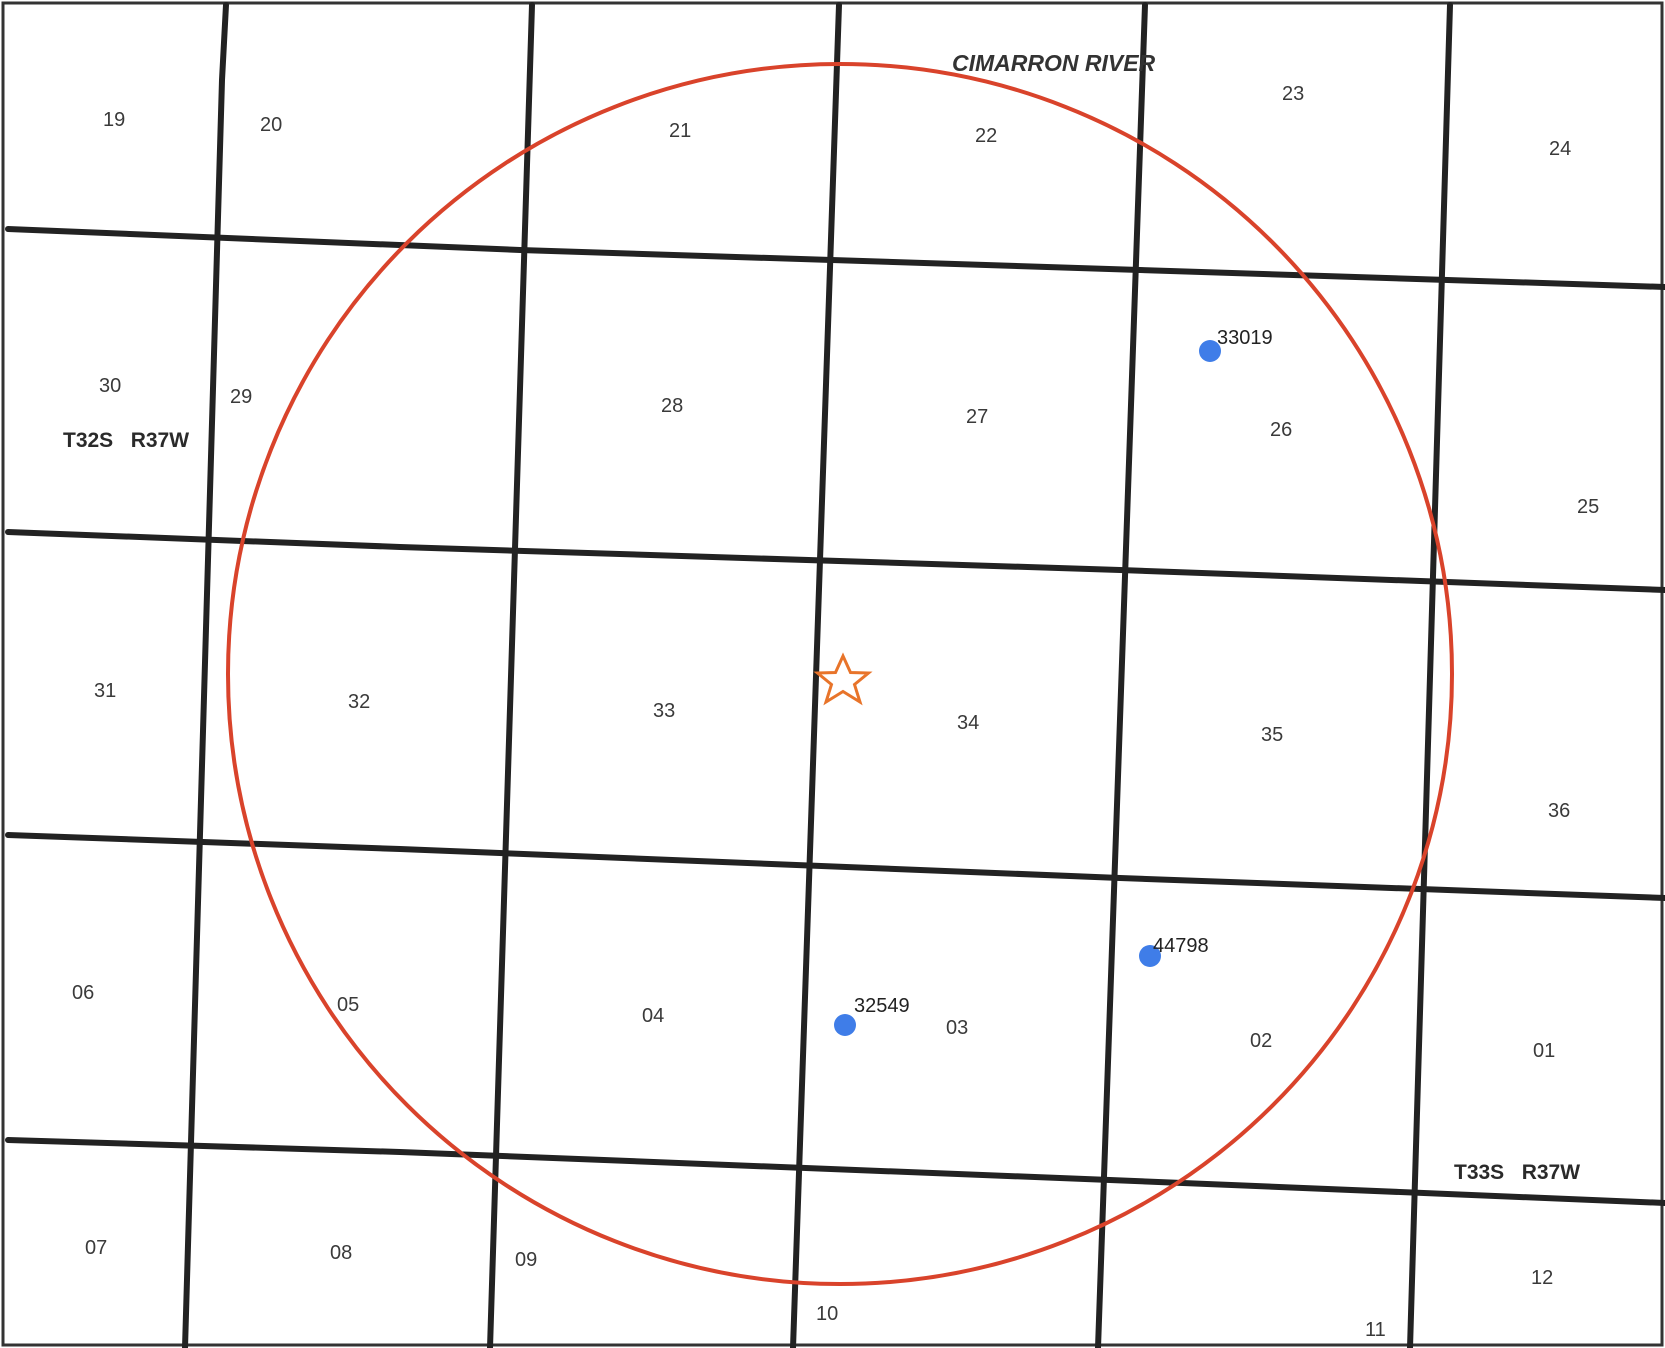 The image size is (1665, 1348). I want to click on section-number: 10, so click(827, 1314).